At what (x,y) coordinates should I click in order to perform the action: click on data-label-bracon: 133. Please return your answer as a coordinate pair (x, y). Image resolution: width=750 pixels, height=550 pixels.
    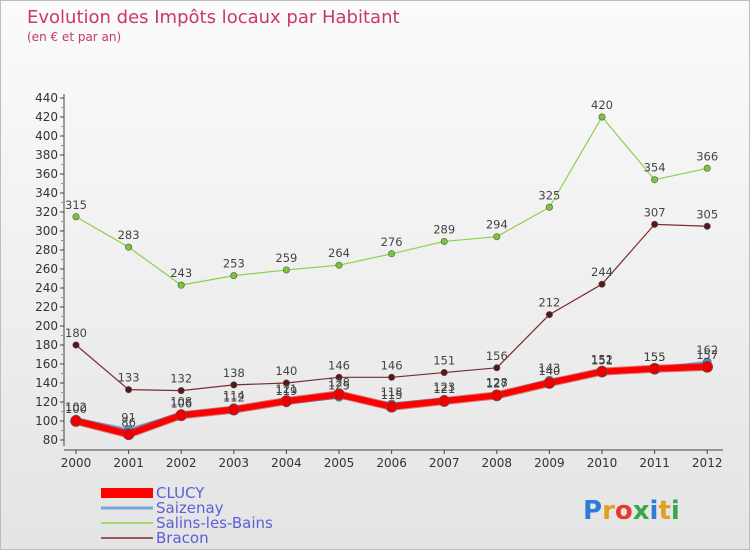
    Looking at the image, I should click on (129, 378).